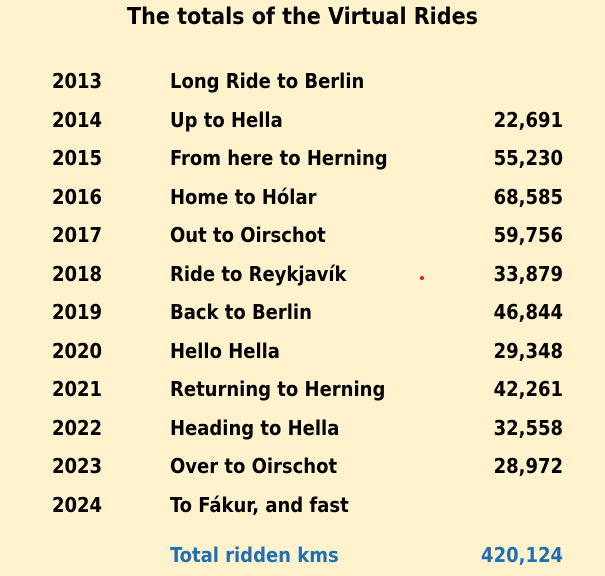 The image size is (605, 576). I want to click on ride-name: Hello Hella, so click(225, 350).